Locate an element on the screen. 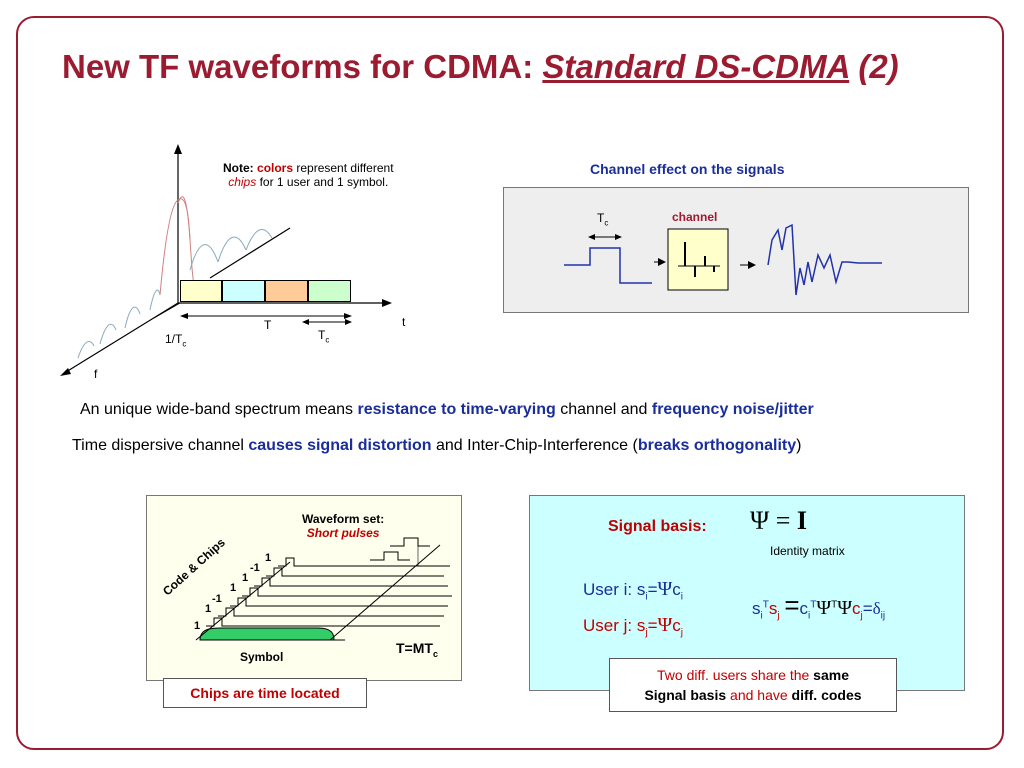 The height and width of the screenshot is (768, 1024). user-i-equation: User i: si=Ψci is located at coordinates (633, 590).